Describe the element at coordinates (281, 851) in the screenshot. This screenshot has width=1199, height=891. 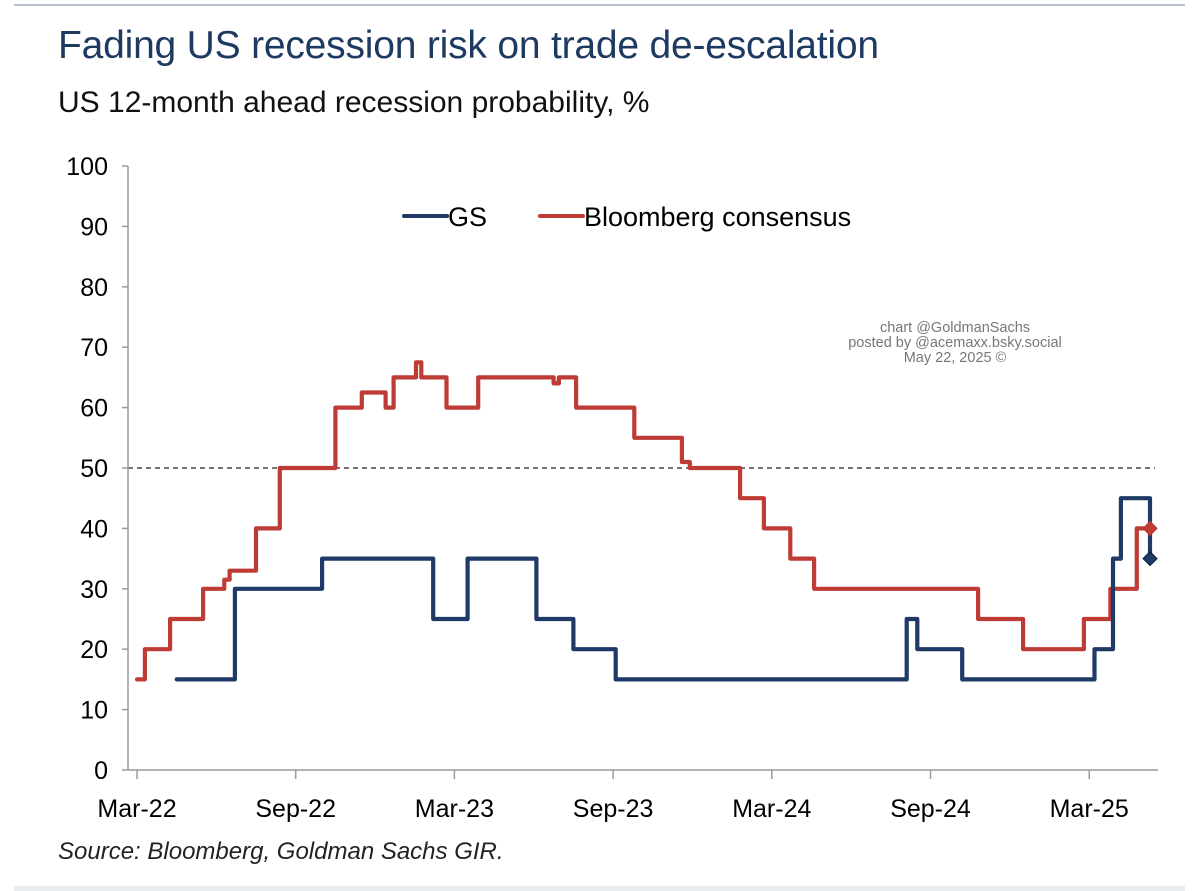
I see `source-note: Source: Bloomberg, Goldman Sachs GIR.` at that location.